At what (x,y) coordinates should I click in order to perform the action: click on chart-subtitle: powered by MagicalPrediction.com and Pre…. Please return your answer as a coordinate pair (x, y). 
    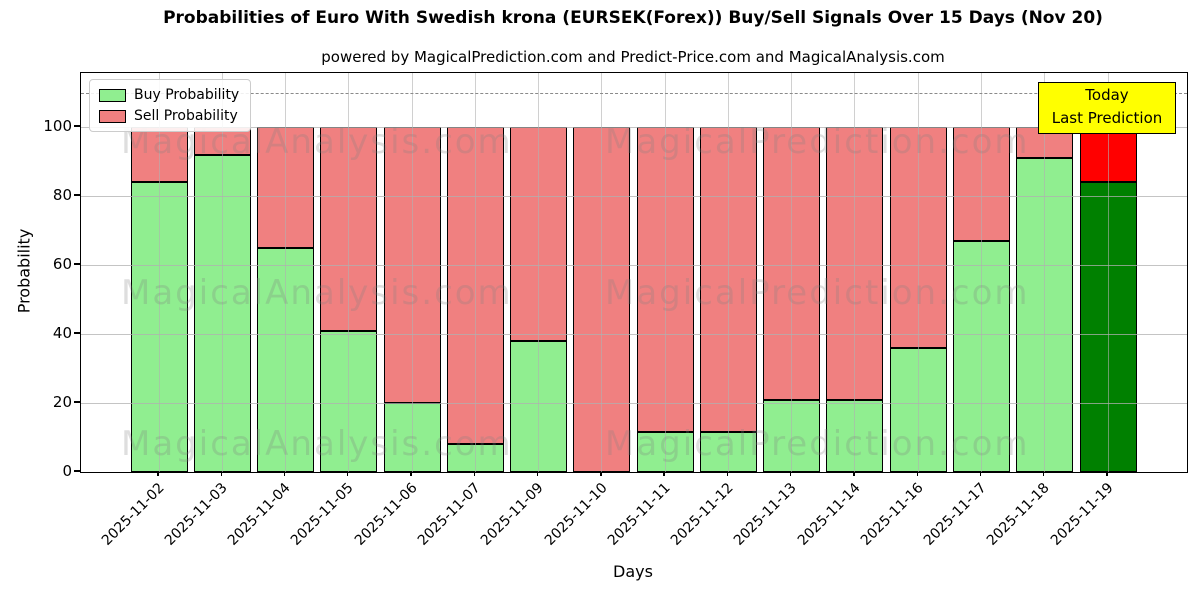
    Looking at the image, I should click on (633, 57).